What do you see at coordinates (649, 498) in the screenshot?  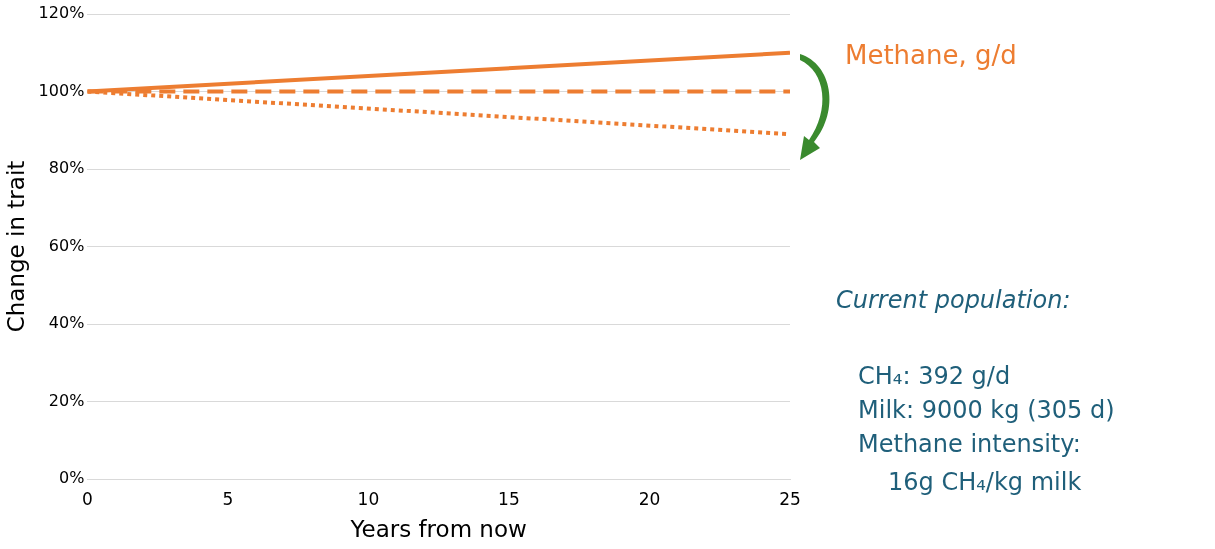 I see `x-tick-label: 20` at bounding box center [649, 498].